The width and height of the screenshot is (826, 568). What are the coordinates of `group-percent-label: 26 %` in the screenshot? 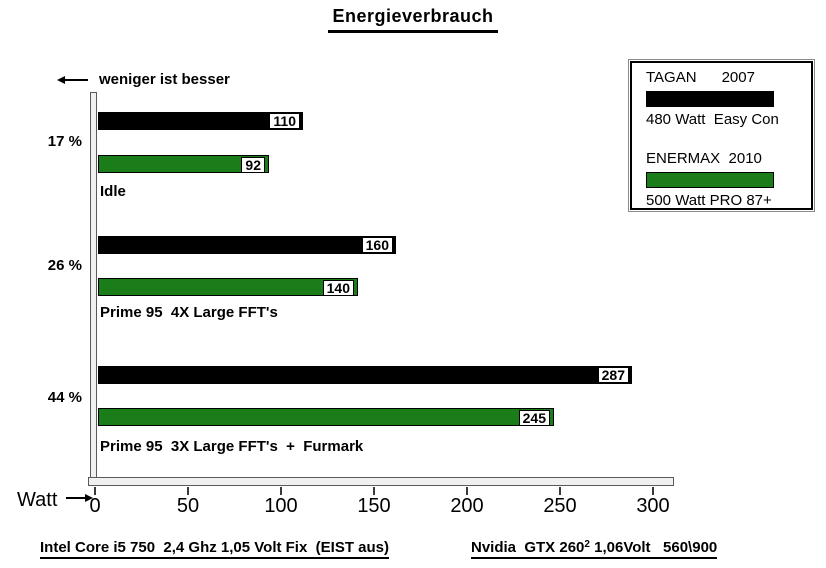 It's located at (64, 265).